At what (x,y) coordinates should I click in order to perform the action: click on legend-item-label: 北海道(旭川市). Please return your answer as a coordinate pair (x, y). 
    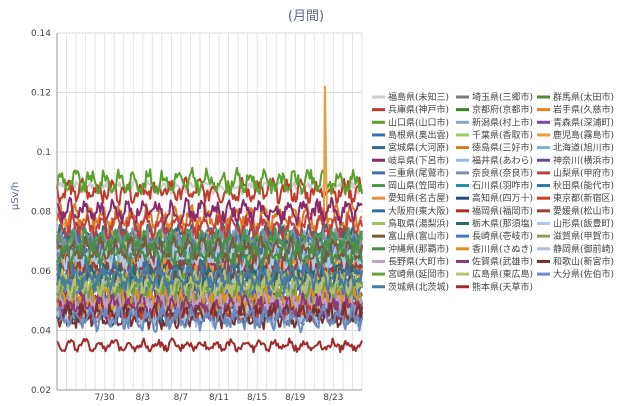
    Looking at the image, I should click on (583, 148).